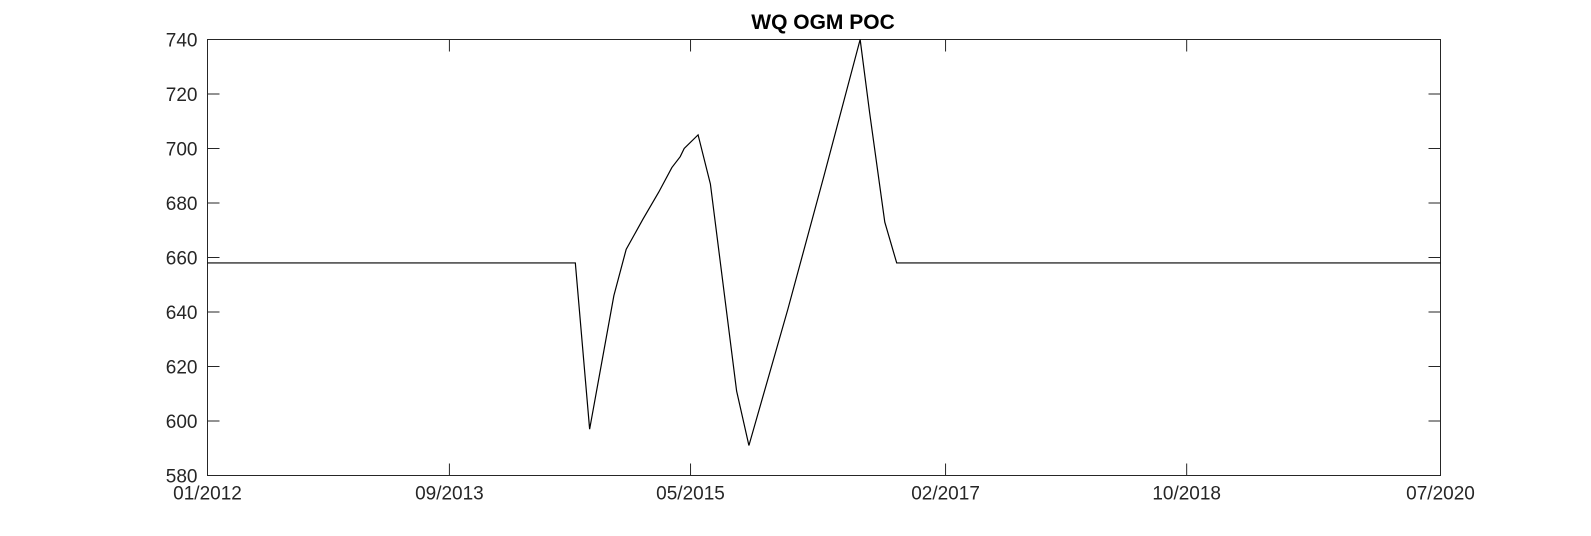 This screenshot has height=536, width=1591. Describe the element at coordinates (182, 259) in the screenshot. I see `y-tick-label: 660` at that location.